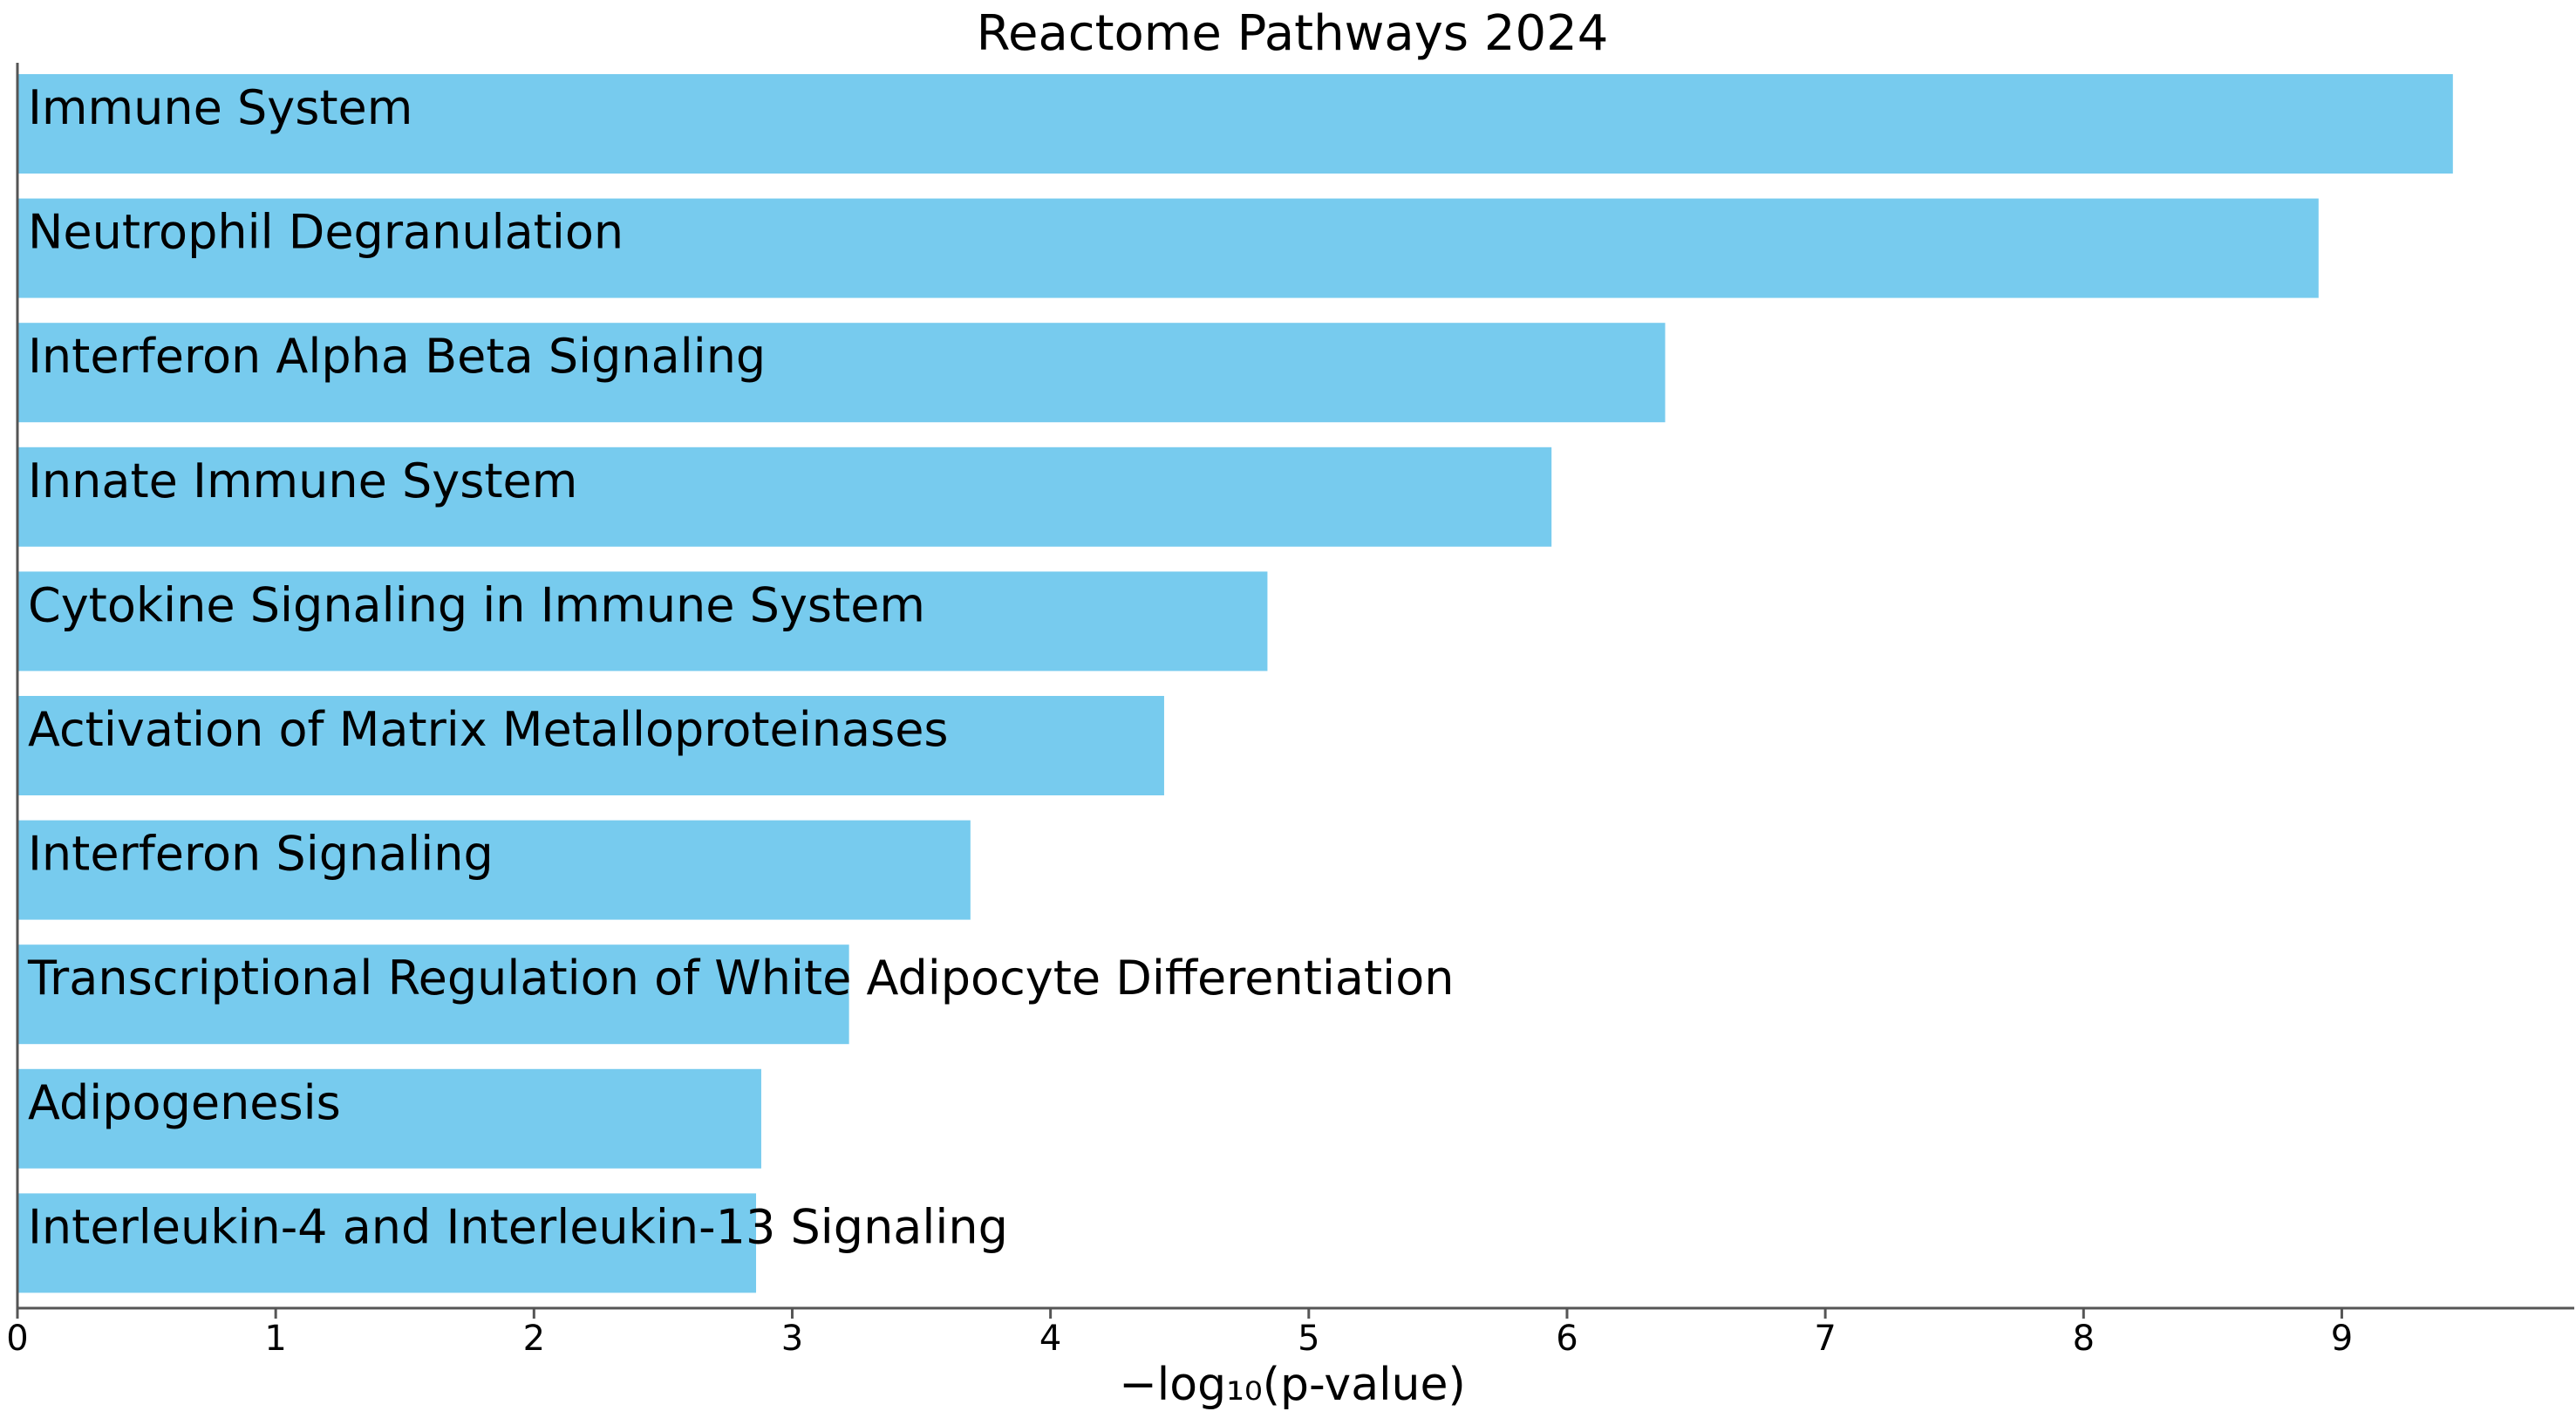 The height and width of the screenshot is (1425, 2576). What do you see at coordinates (17, 1339) in the screenshot?
I see `x-tick-label: 0` at bounding box center [17, 1339].